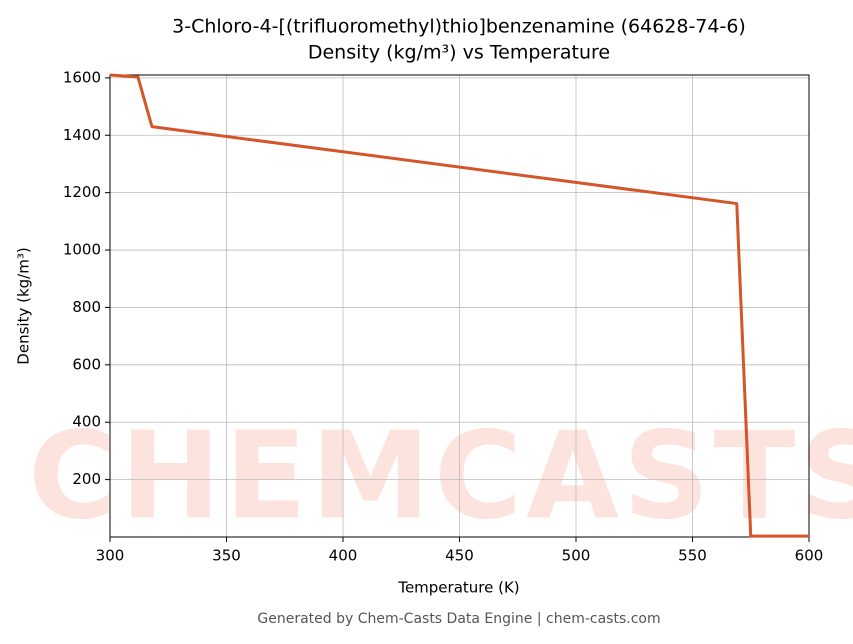 This screenshot has width=853, height=644. Describe the element at coordinates (24, 305) in the screenshot. I see `y-axis-label: Density (kg/m³)` at that location.